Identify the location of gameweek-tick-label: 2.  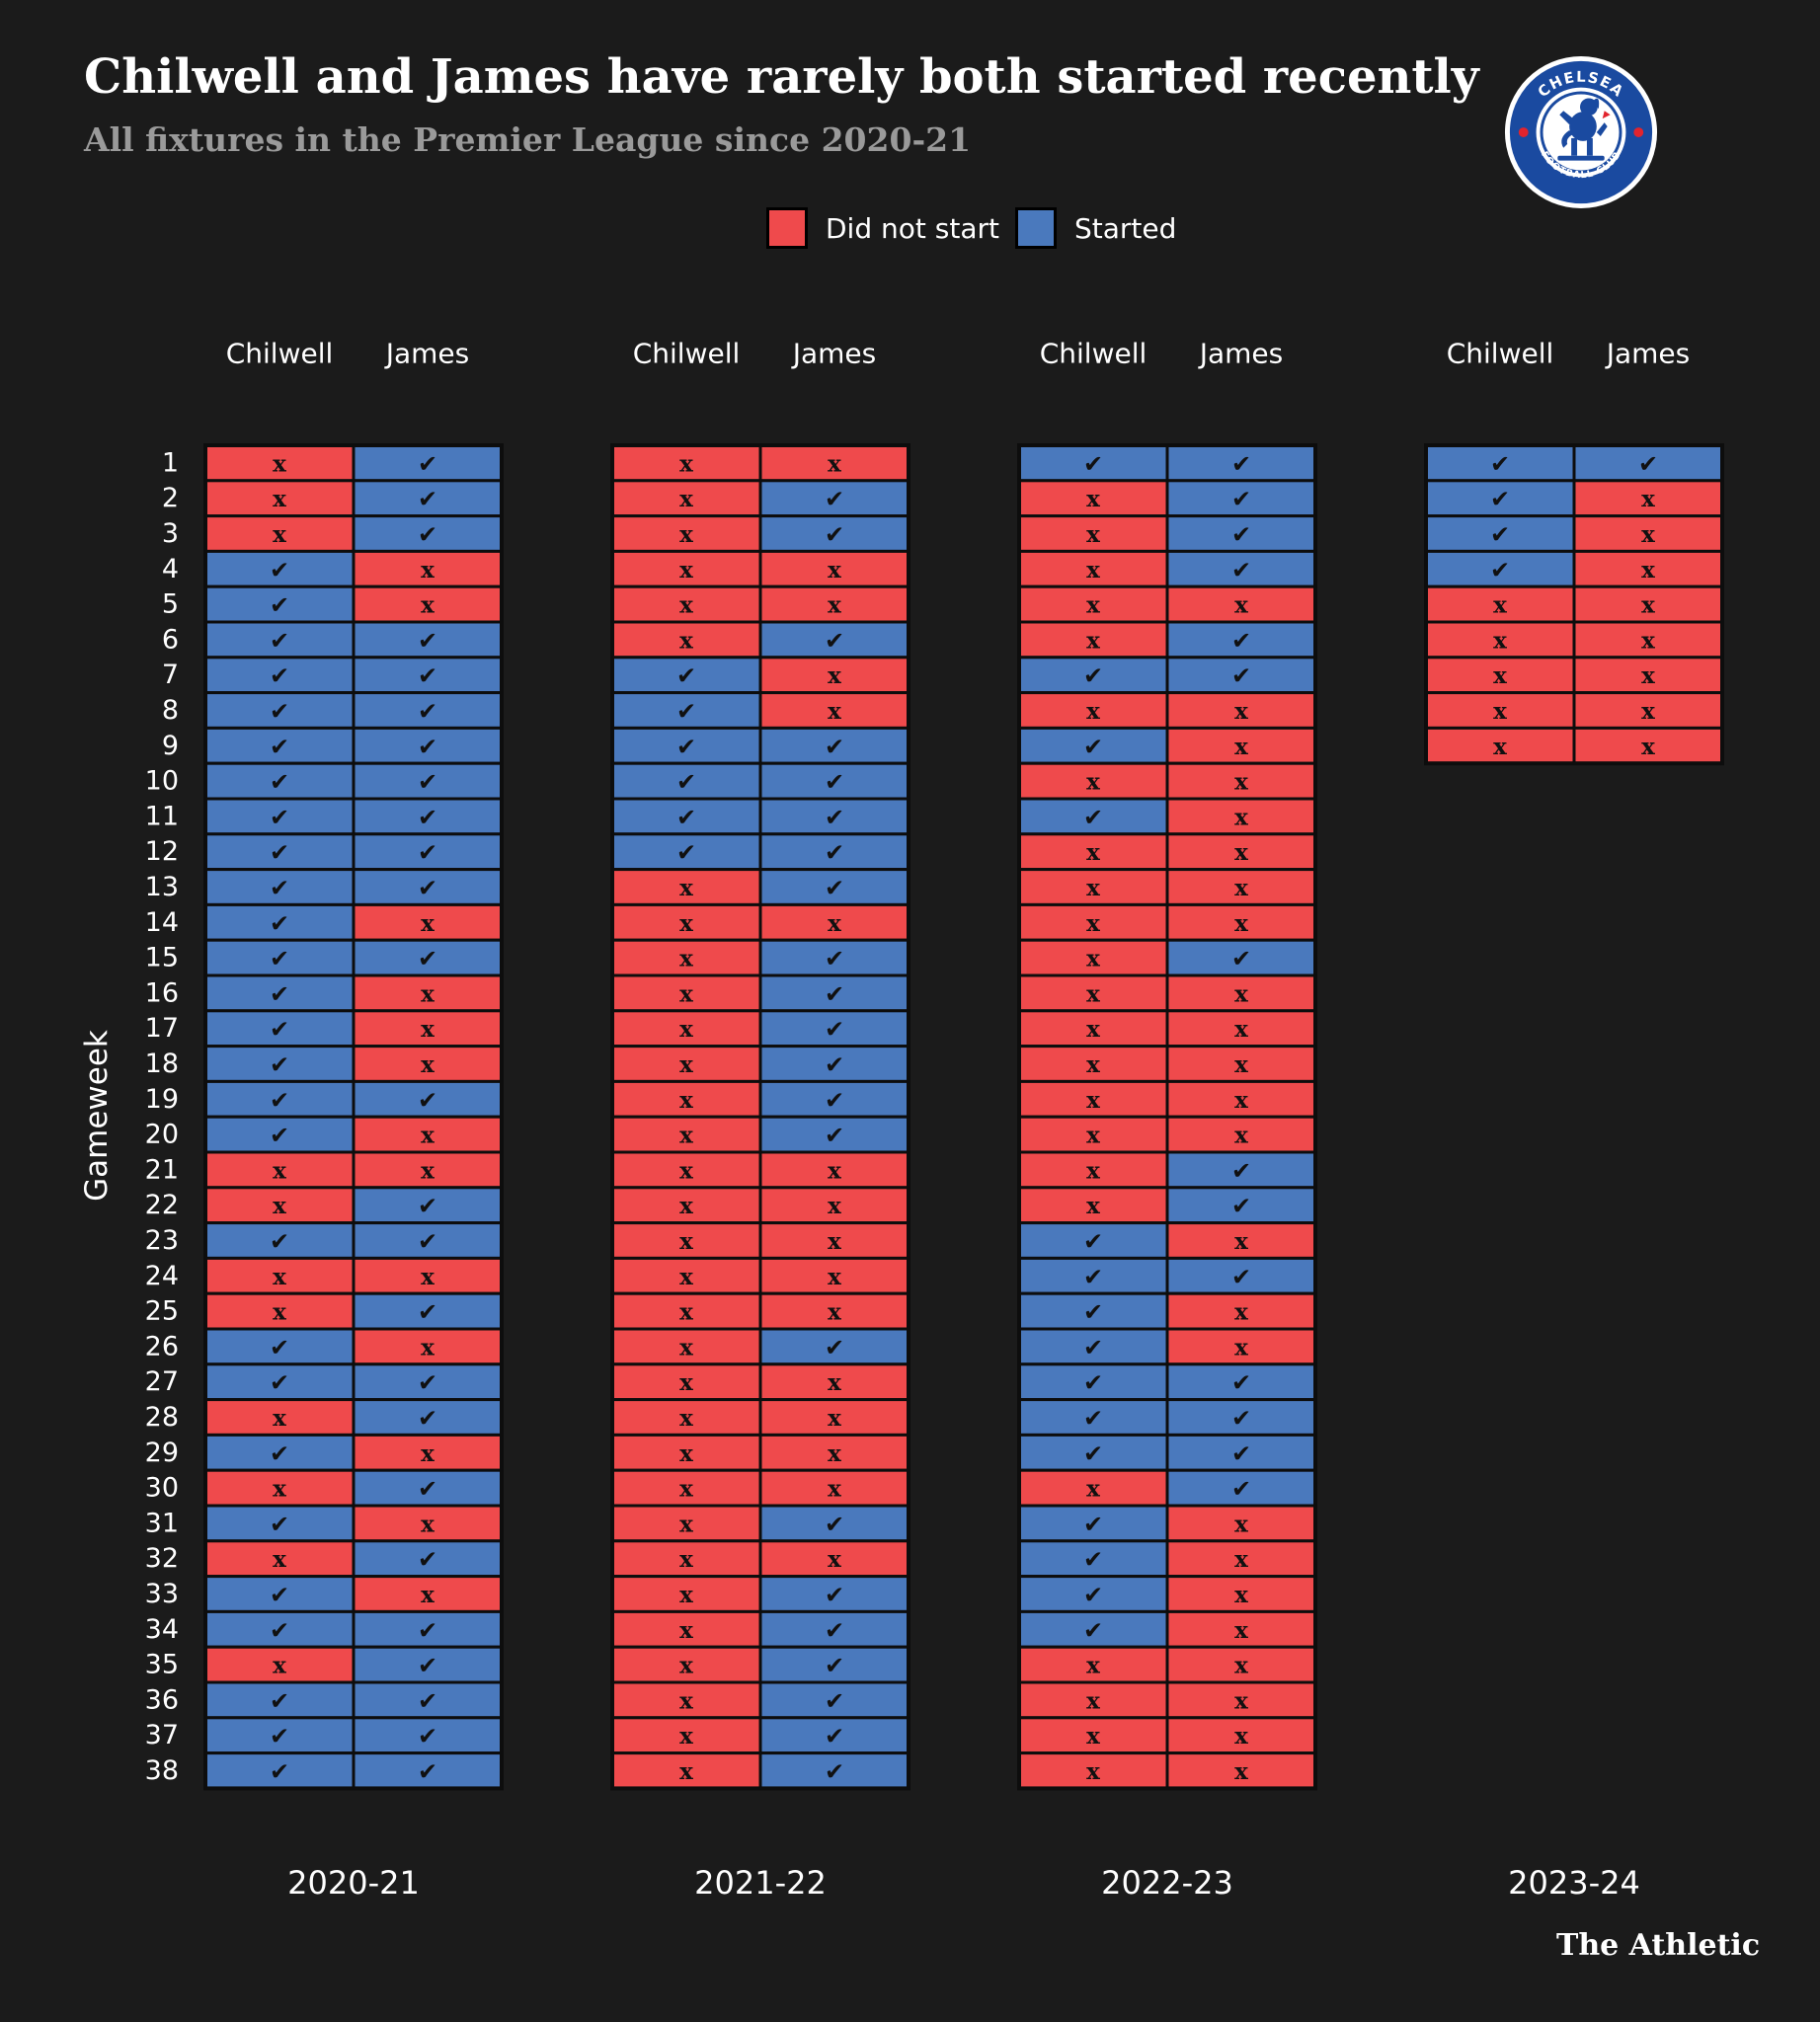
(170, 498).